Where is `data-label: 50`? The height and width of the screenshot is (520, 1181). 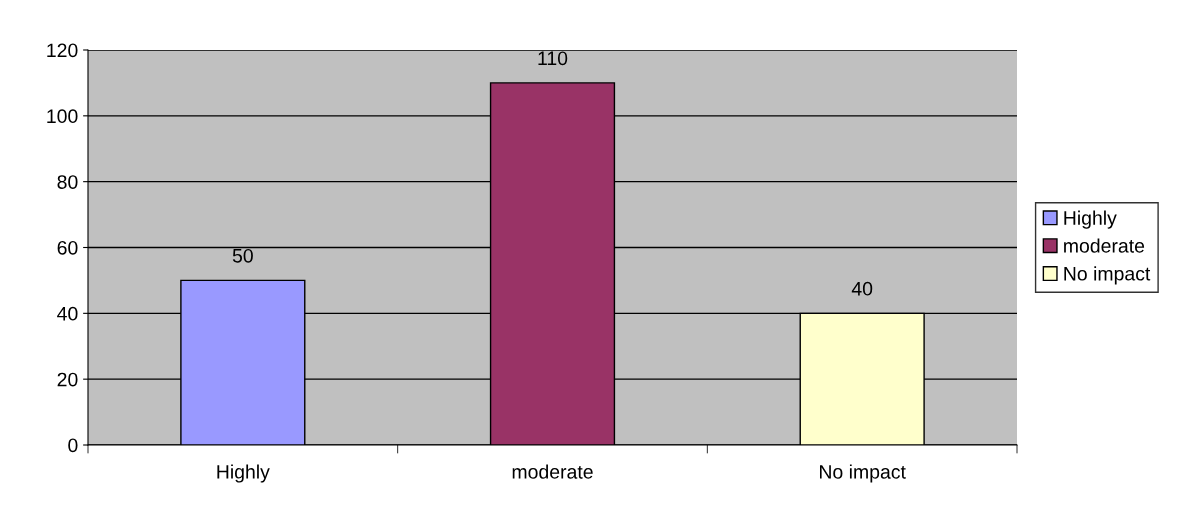
data-label: 50 is located at coordinates (242, 255).